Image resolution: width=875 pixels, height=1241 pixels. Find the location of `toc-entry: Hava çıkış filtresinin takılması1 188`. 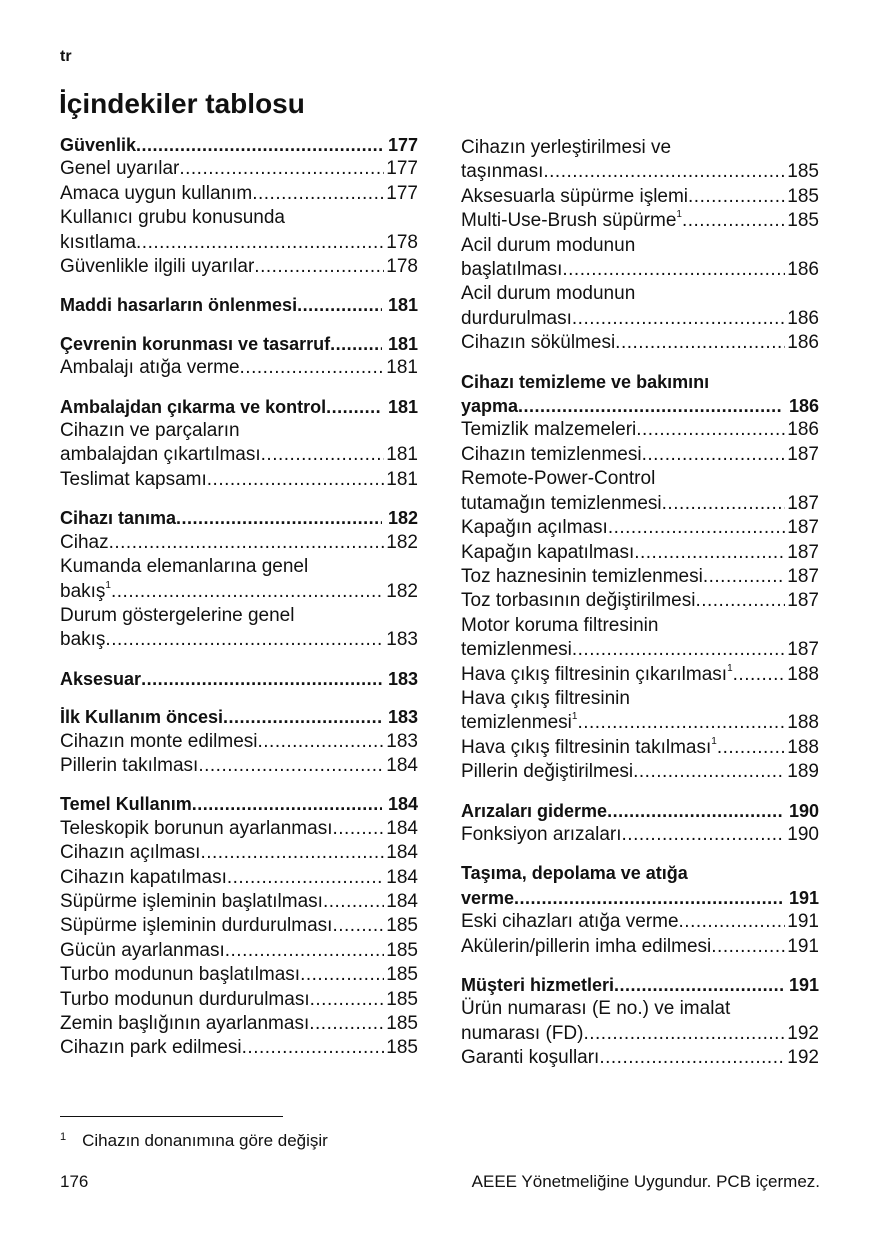

toc-entry: Hava çıkış filtresinin takılması1 188 is located at coordinates (640, 748).